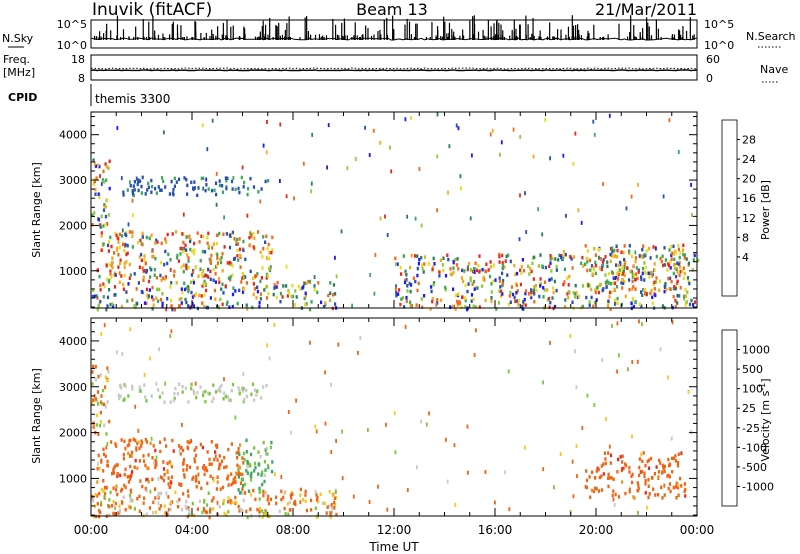 This screenshot has height=554, width=800. I want to click on nsky-label: N.Sky, so click(18, 38).